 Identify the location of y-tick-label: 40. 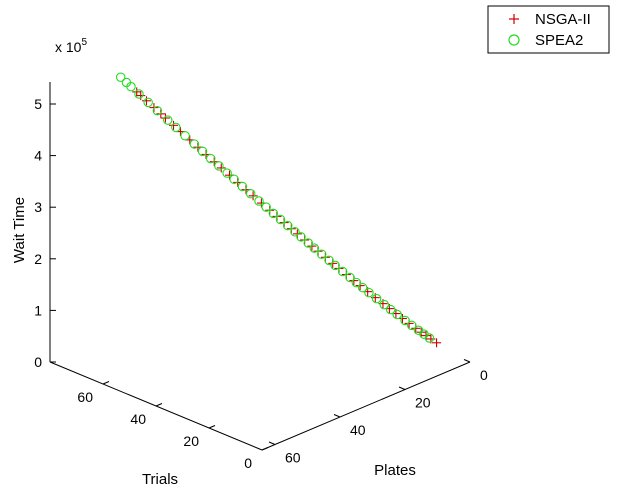
(138, 419).